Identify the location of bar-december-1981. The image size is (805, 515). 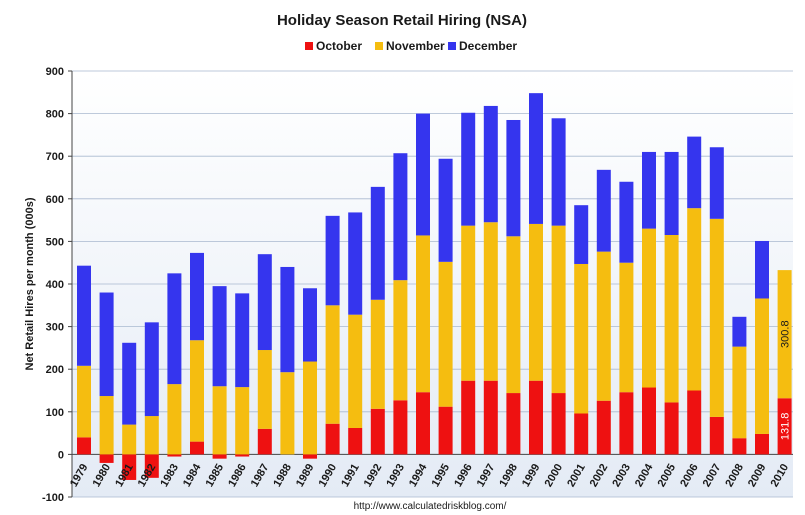
(129, 383).